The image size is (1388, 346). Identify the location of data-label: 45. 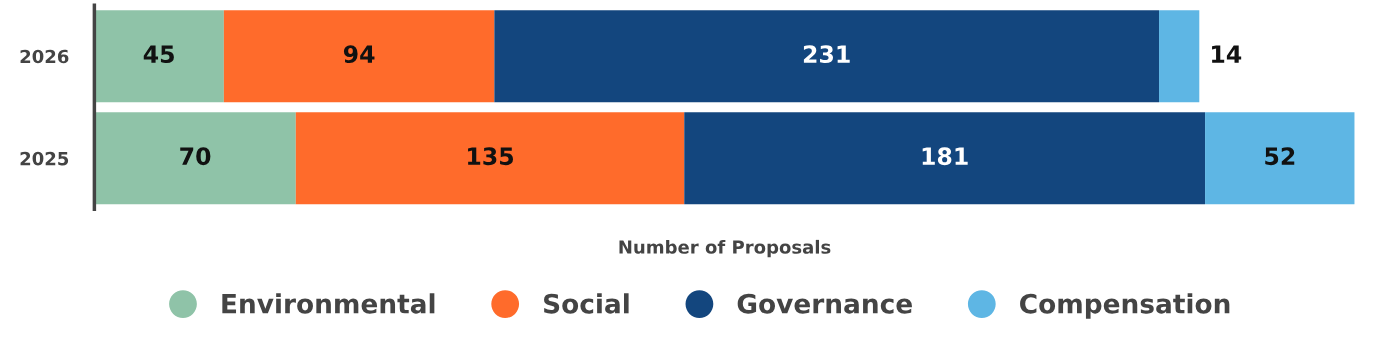
(158, 54).